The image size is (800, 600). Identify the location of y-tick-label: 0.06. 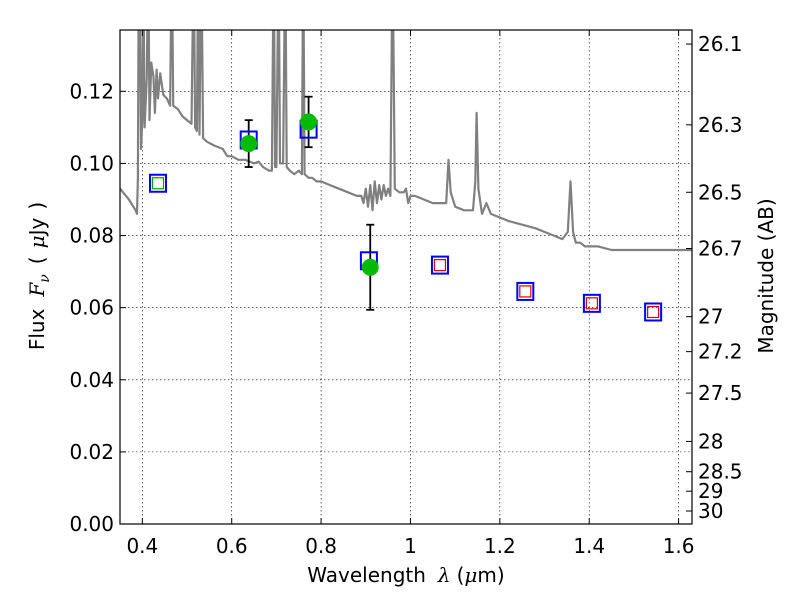
(91, 308).